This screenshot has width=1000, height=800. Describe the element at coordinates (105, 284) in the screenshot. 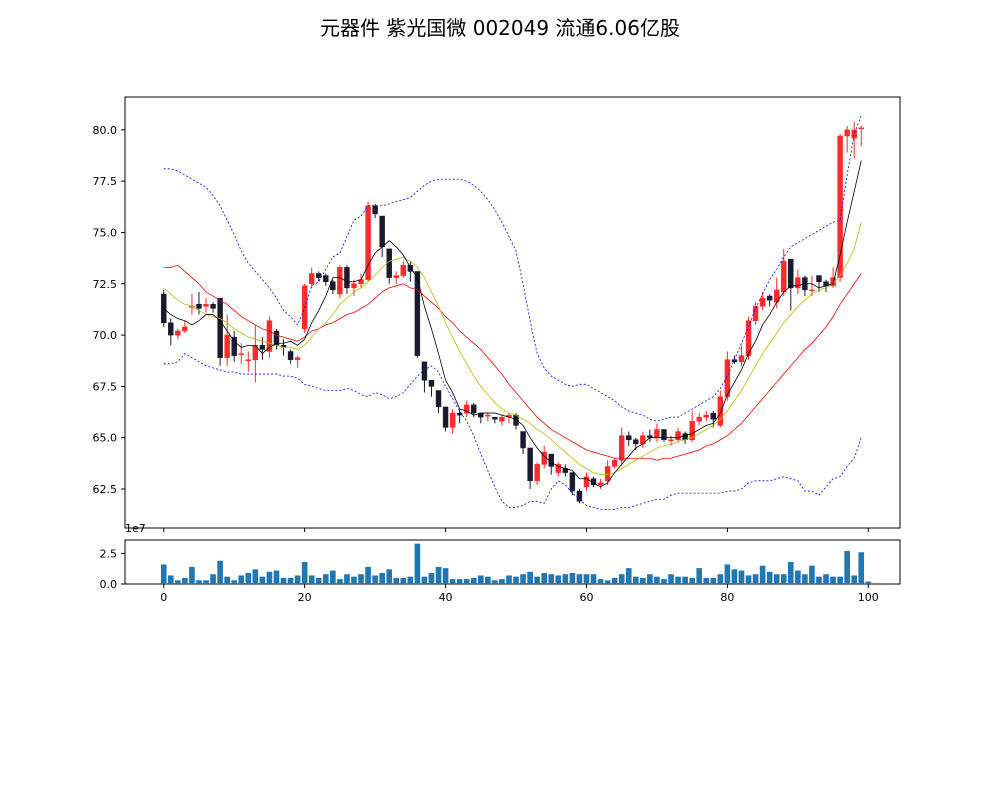

I see `price-ytick-label: 72.5` at that location.